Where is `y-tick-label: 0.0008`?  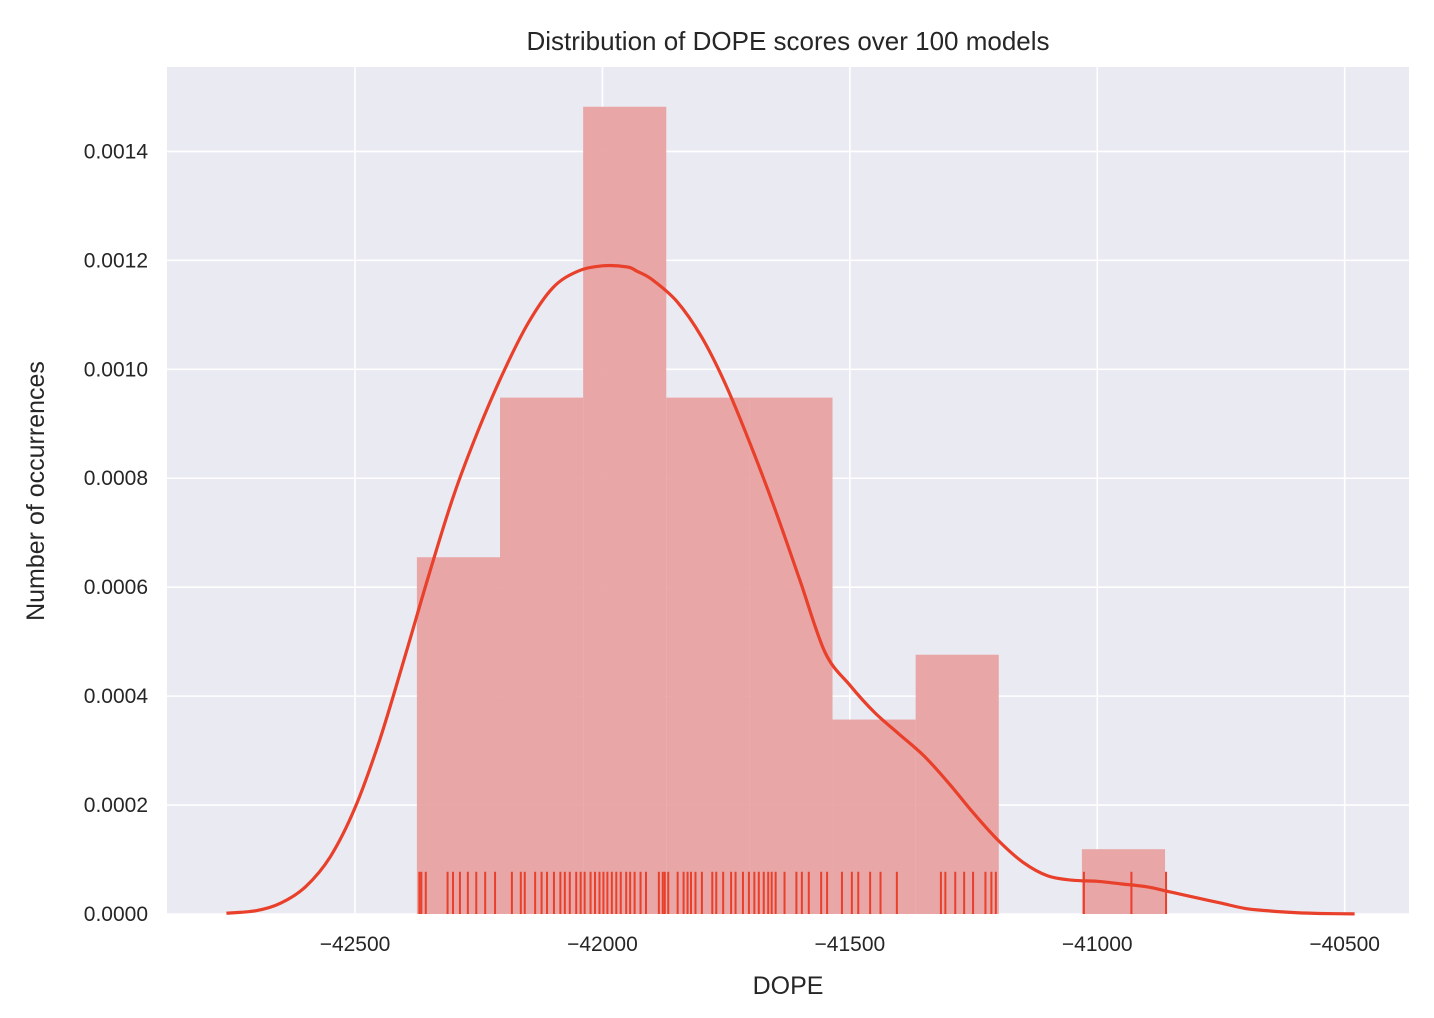
y-tick-label: 0.0008 is located at coordinates (116, 478).